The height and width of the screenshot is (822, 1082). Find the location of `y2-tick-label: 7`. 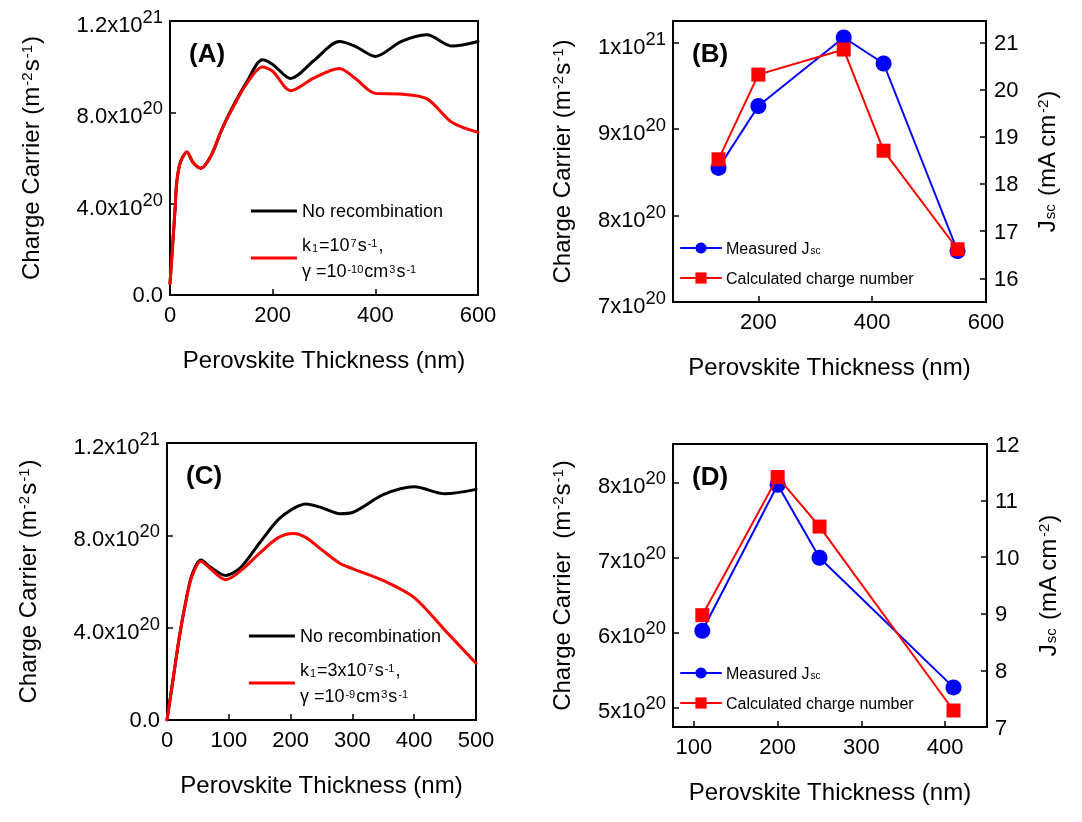

y2-tick-label: 7 is located at coordinates (1001, 727).